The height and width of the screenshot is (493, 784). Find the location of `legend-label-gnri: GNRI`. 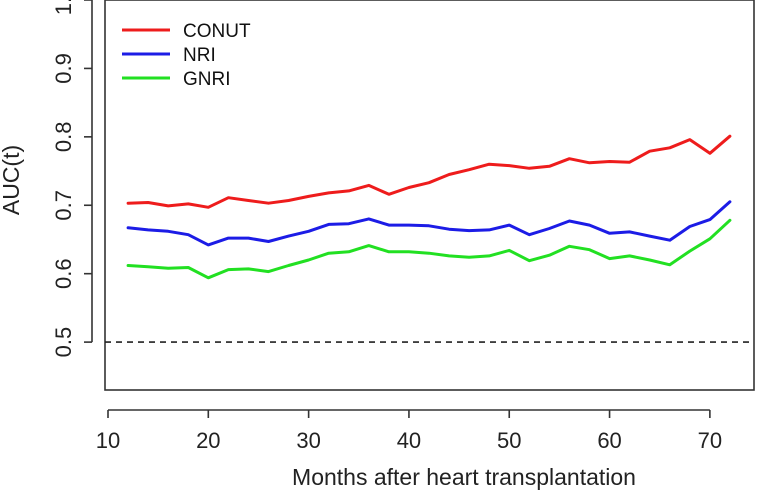

legend-label-gnri: GNRI is located at coordinates (207, 79).